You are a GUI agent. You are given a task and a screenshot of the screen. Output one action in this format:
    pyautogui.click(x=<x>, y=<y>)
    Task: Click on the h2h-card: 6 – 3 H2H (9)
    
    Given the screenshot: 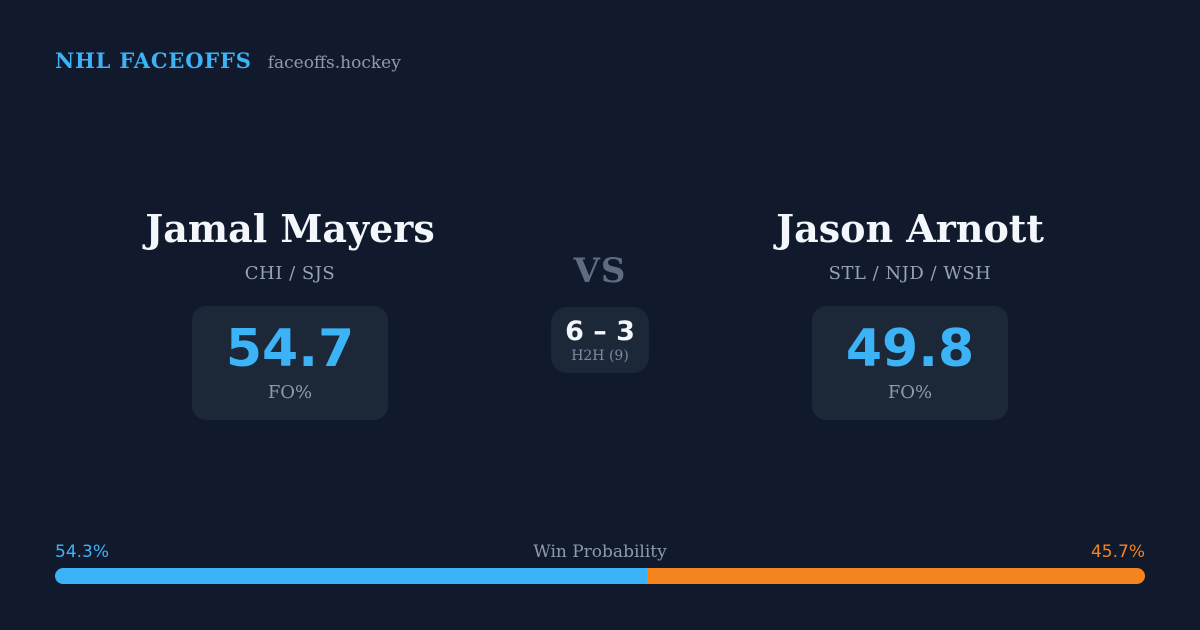 What is the action you would take?
    pyautogui.click(x=600, y=340)
    